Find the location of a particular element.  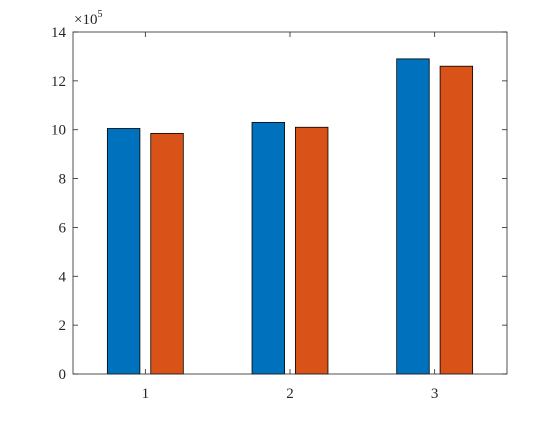

x-tick-label: 3 is located at coordinates (435, 394).